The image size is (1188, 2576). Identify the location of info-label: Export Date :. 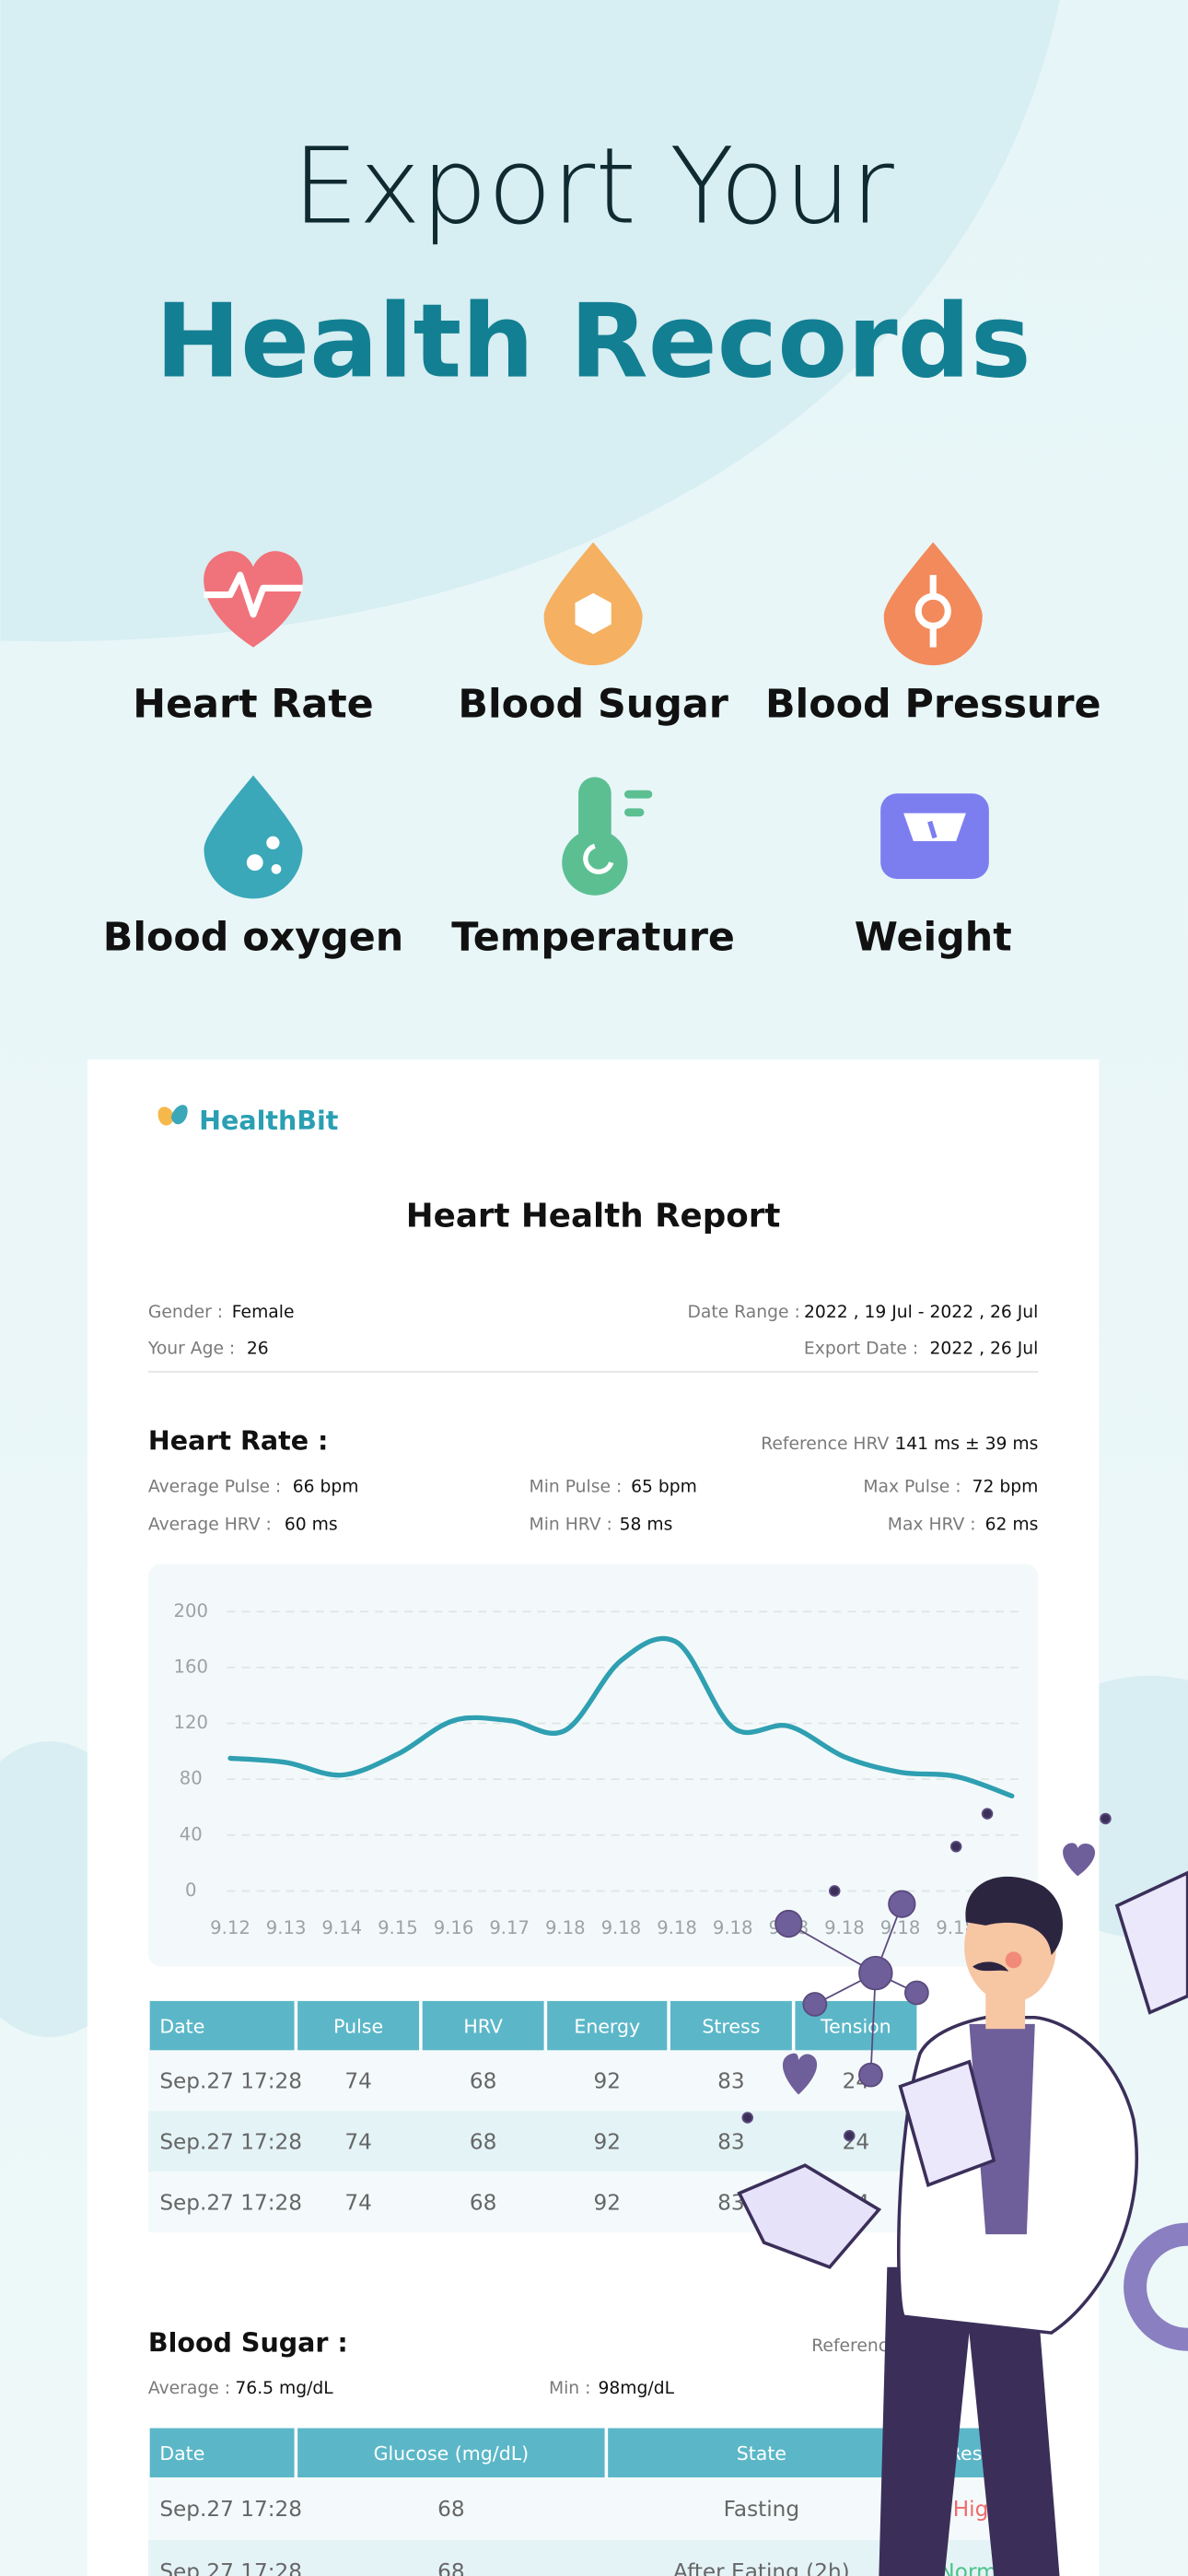
(861, 1348).